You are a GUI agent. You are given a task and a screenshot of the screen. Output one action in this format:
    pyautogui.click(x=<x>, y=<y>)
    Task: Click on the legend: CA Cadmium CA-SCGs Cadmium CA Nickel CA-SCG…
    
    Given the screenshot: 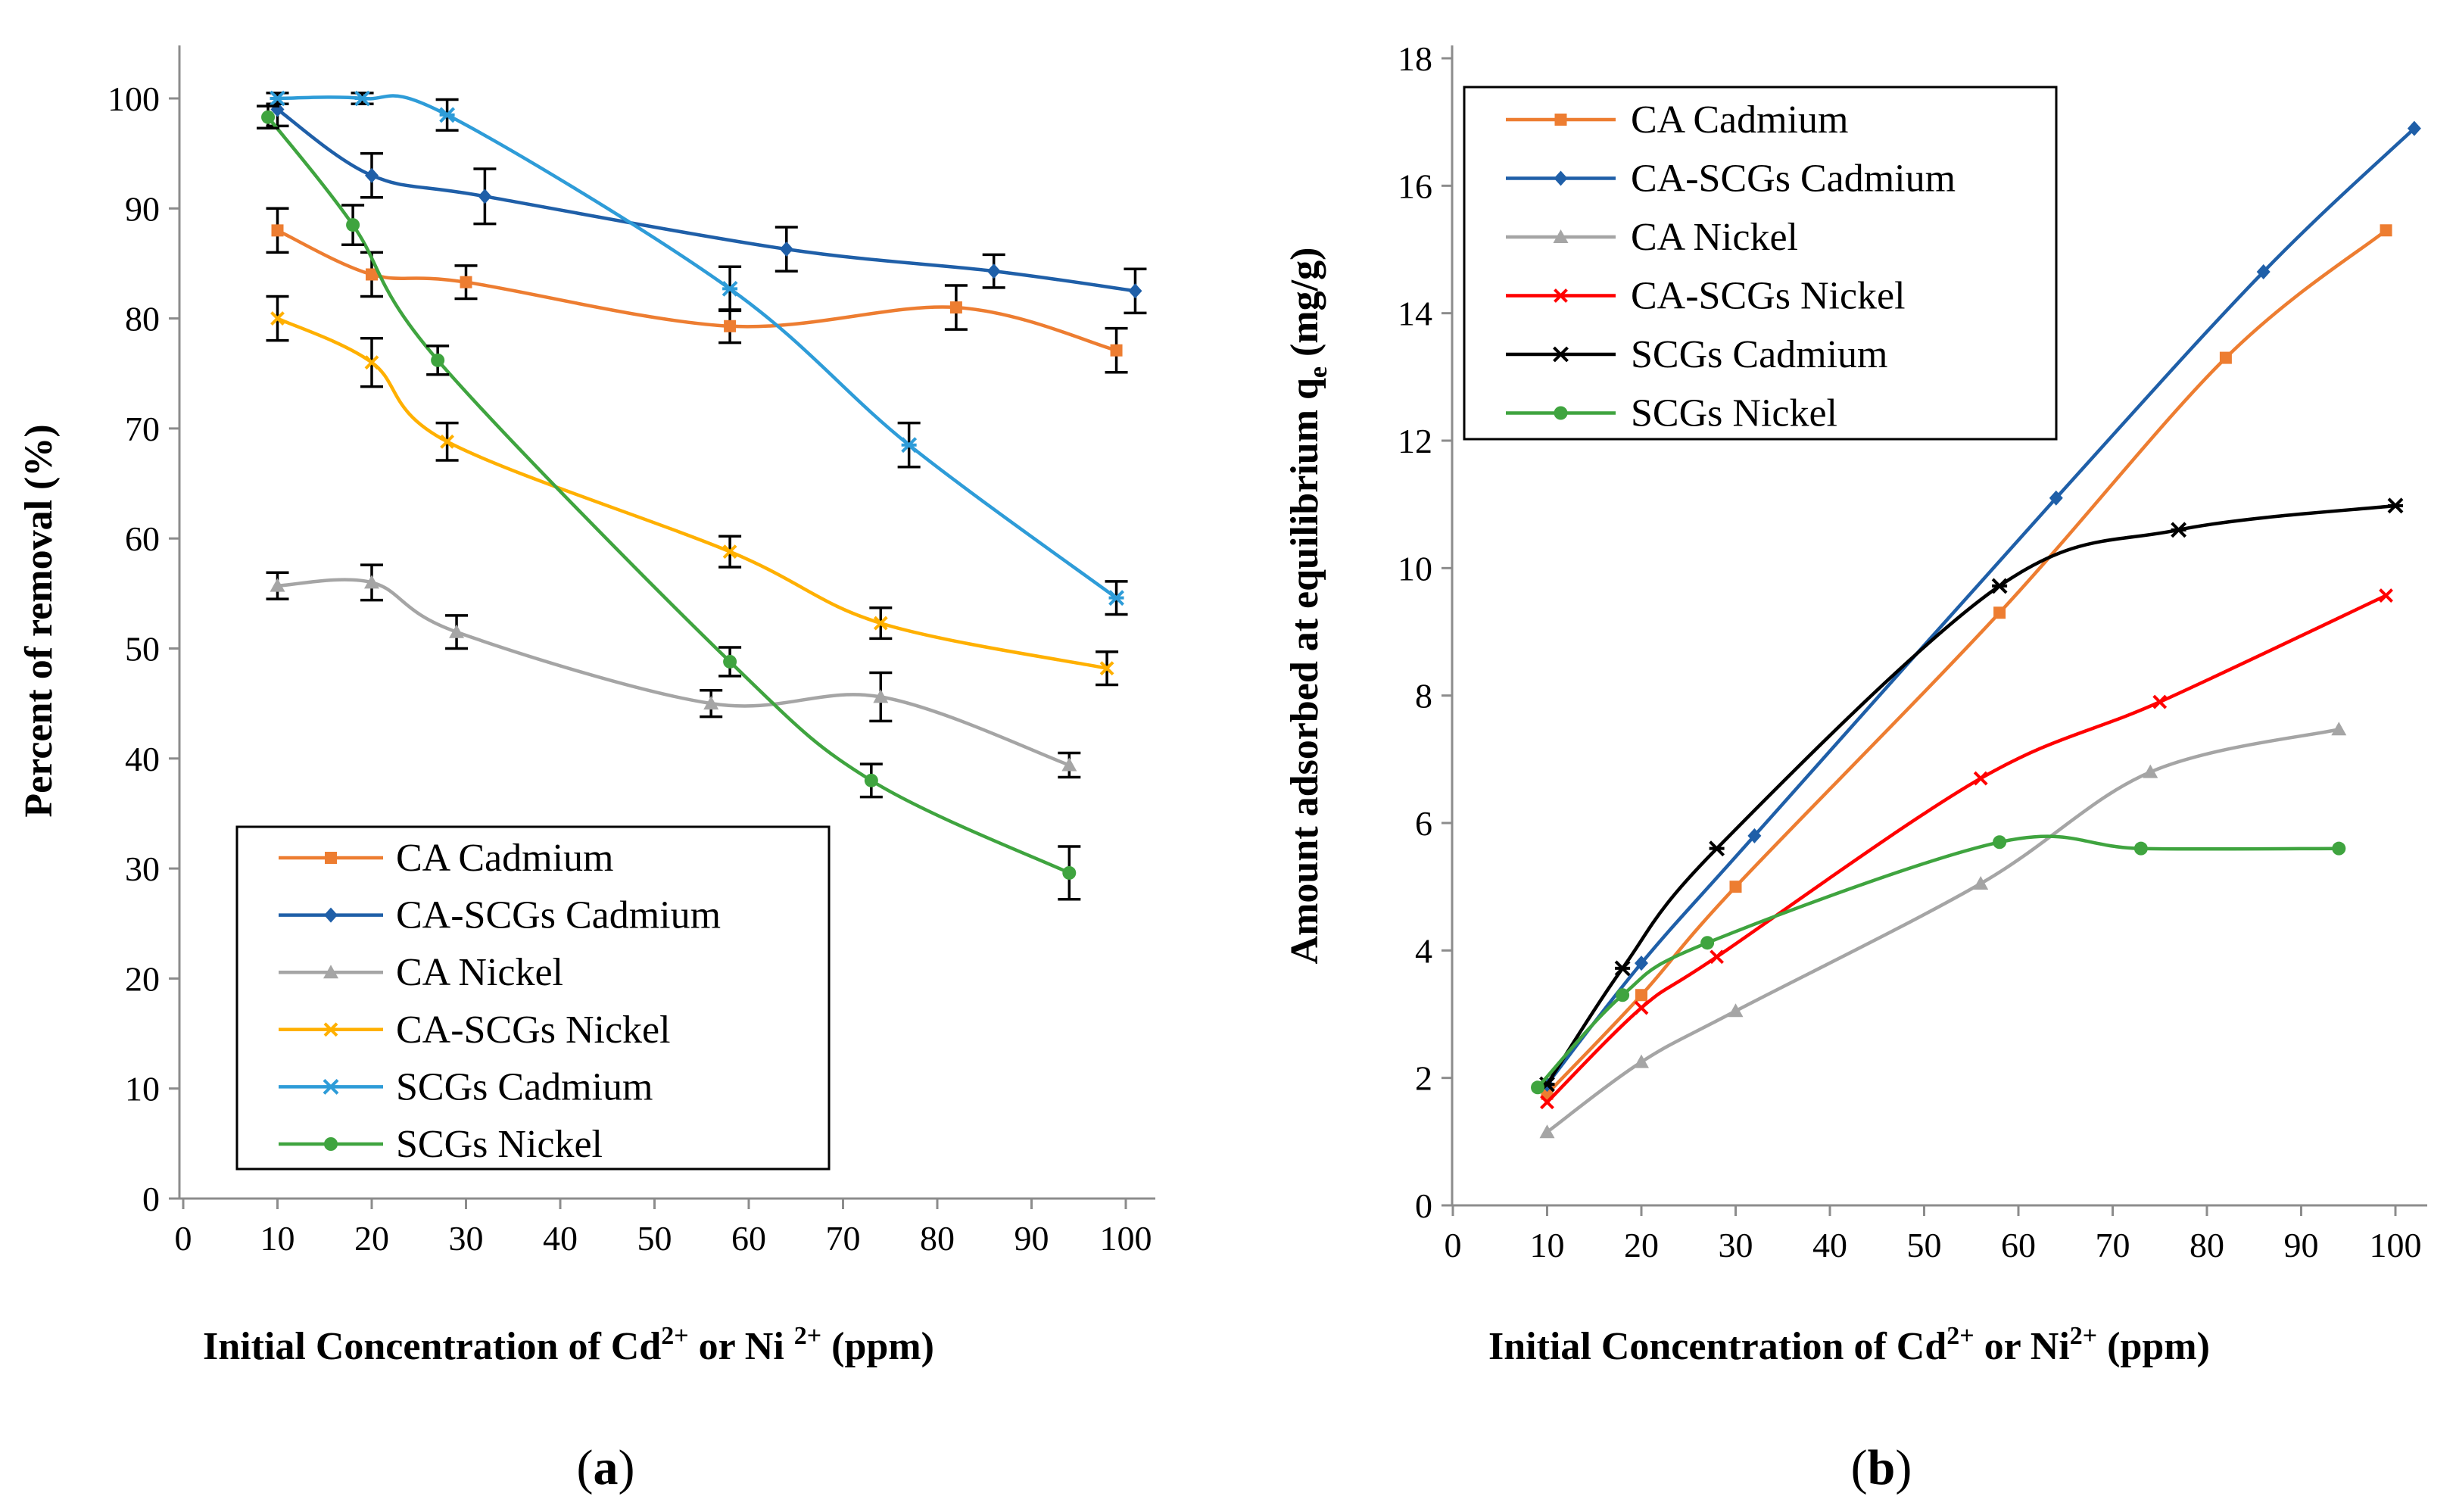 What is the action you would take?
    pyautogui.click(x=1760, y=263)
    